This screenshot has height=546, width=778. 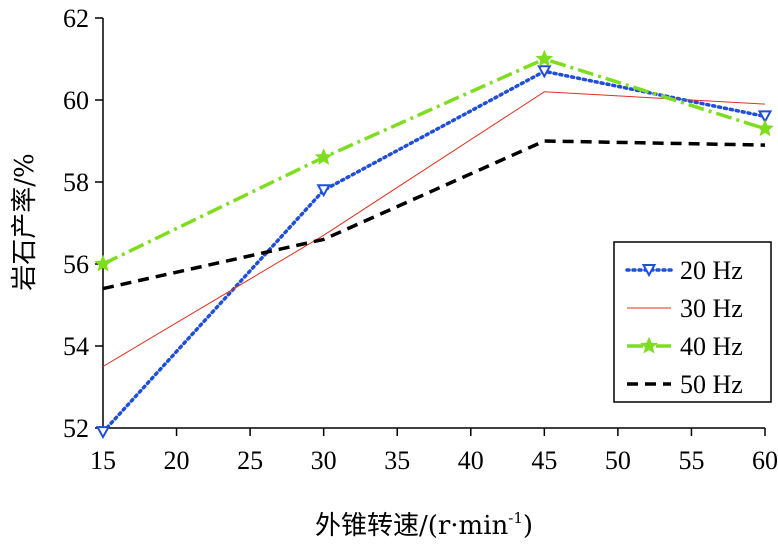 I want to click on legend: 20 Hz 30 Hz 40 Hz 50 Hz, so click(x=692, y=322).